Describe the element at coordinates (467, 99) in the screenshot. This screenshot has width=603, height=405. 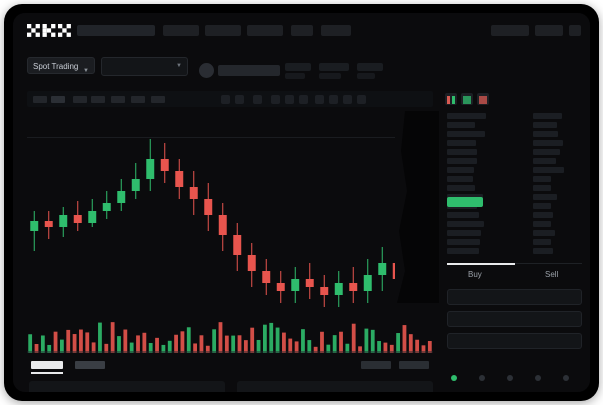
I see `order-book-tab-bids` at that location.